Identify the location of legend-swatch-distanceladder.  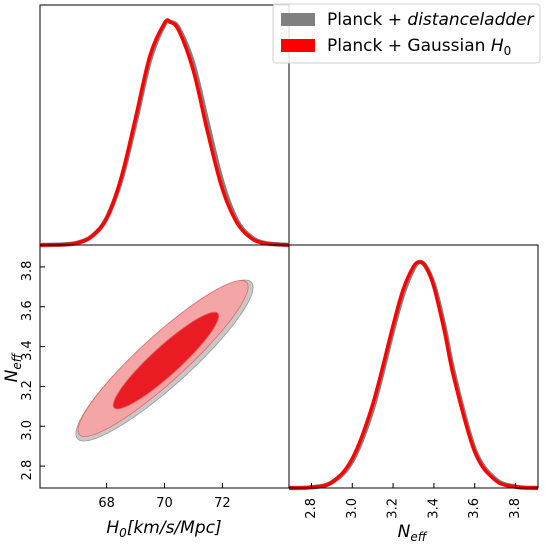
(298, 19).